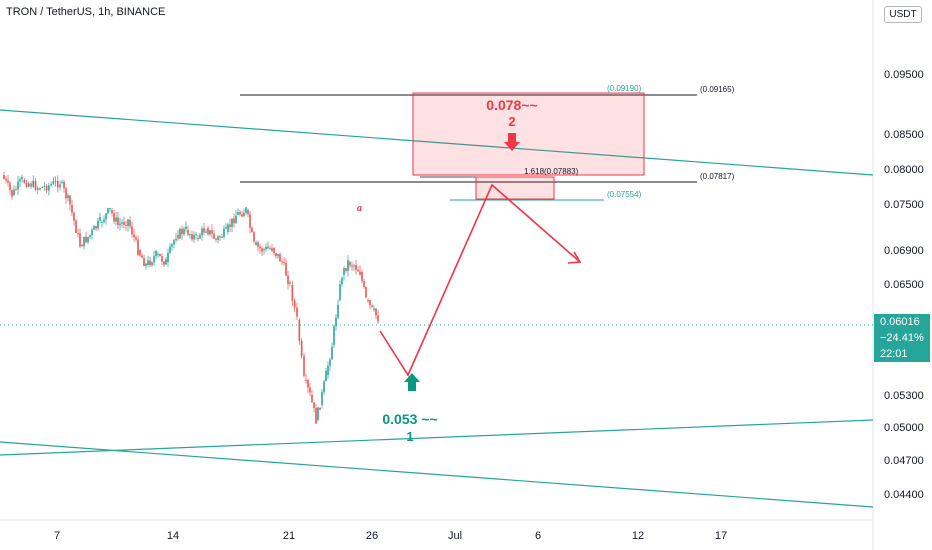 Image resolution: width=932 pixels, height=550 pixels. What do you see at coordinates (904, 251) in the screenshot?
I see `y-tick-label: 0.06900` at bounding box center [904, 251].